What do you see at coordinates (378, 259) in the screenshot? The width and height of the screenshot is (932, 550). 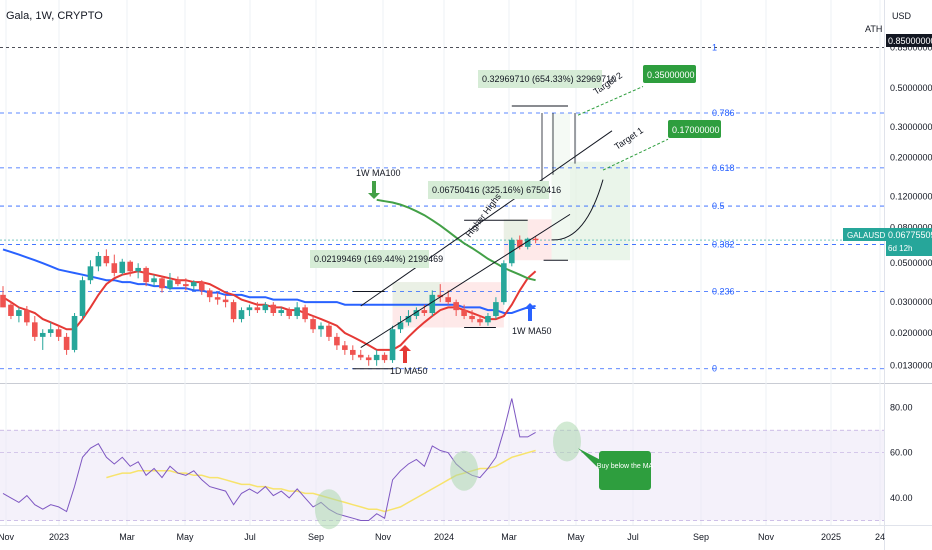 I see `measure-text-1: 0.02199469 (169.44%) 2199469` at bounding box center [378, 259].